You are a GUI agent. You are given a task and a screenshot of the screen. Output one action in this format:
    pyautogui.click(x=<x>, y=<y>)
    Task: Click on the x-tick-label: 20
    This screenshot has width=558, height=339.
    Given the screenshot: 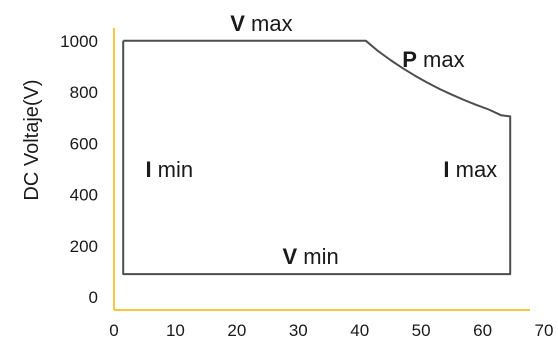 What is the action you would take?
    pyautogui.click(x=236, y=330)
    